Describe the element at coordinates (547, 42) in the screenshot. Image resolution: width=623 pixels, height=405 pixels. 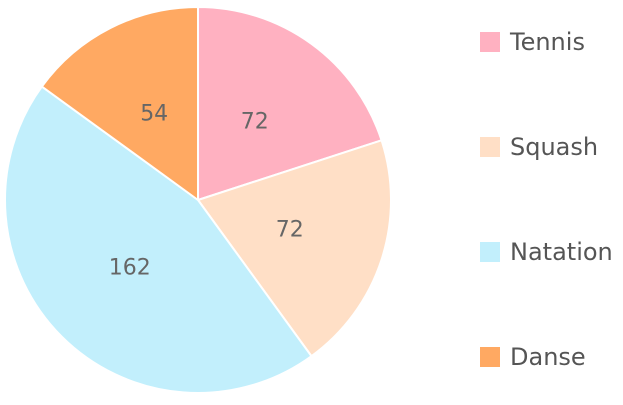
I see `legend-label-tennis: Tennis` at that location.